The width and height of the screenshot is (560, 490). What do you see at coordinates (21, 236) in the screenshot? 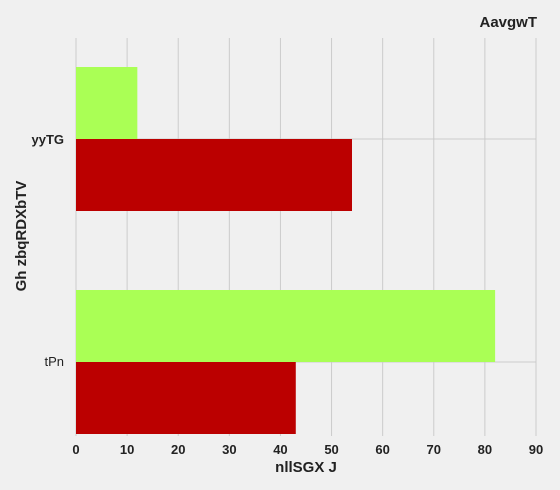
I see `y-axis-title: Gh zbqRDXbTV` at bounding box center [21, 236].